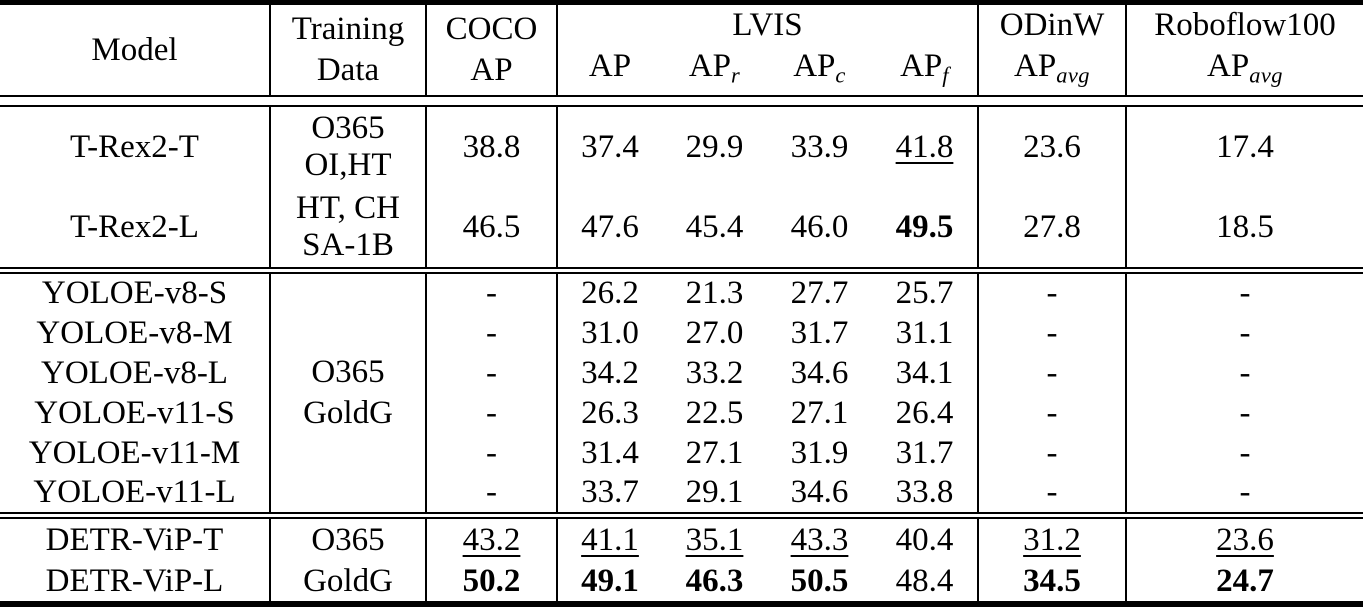  What do you see at coordinates (610, 492) in the screenshot?
I see `lvis-ap-cell: 33.7` at bounding box center [610, 492].